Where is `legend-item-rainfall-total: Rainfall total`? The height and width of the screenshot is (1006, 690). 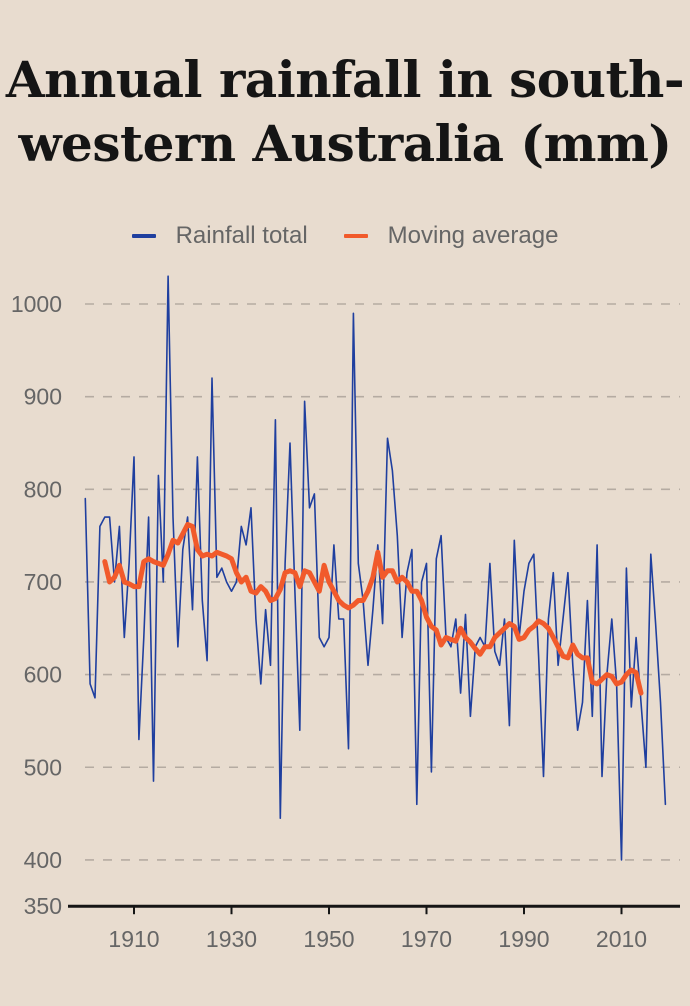 legend-item-rainfall-total: Rainfall total is located at coordinates (219, 236).